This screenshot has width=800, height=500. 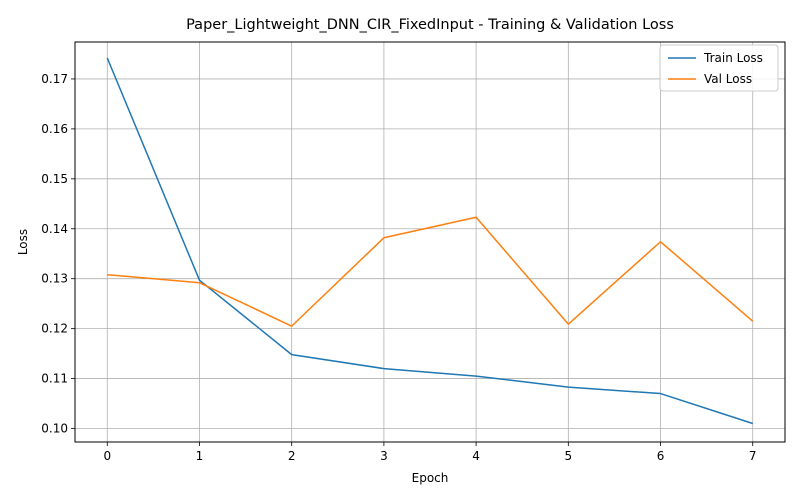 I want to click on y-tick-label: 0.16, so click(x=54, y=129).